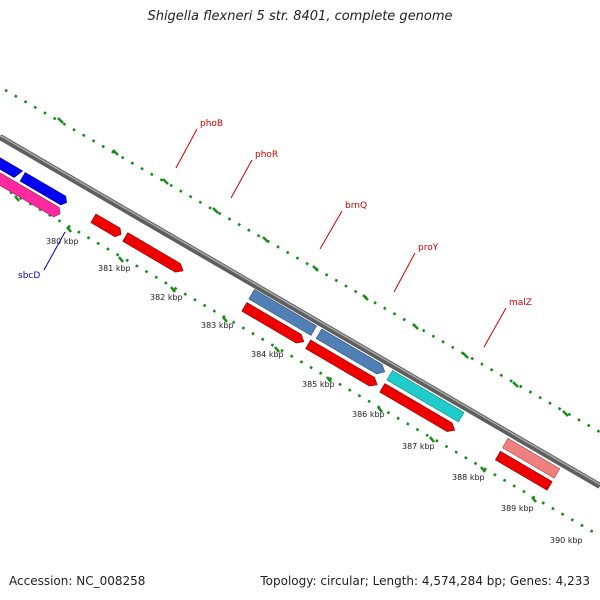 The width and height of the screenshot is (600, 600). Describe the element at coordinates (318, 384) in the screenshot. I see `tick-label-385: 385 kbp` at that location.